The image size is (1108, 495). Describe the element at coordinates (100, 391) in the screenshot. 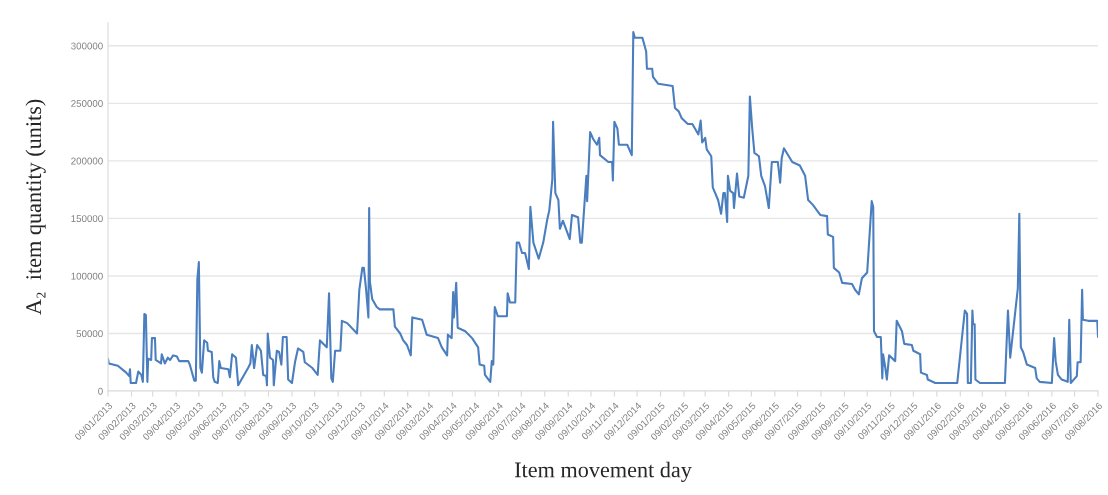

I see `y-tick-label: 0` at that location.